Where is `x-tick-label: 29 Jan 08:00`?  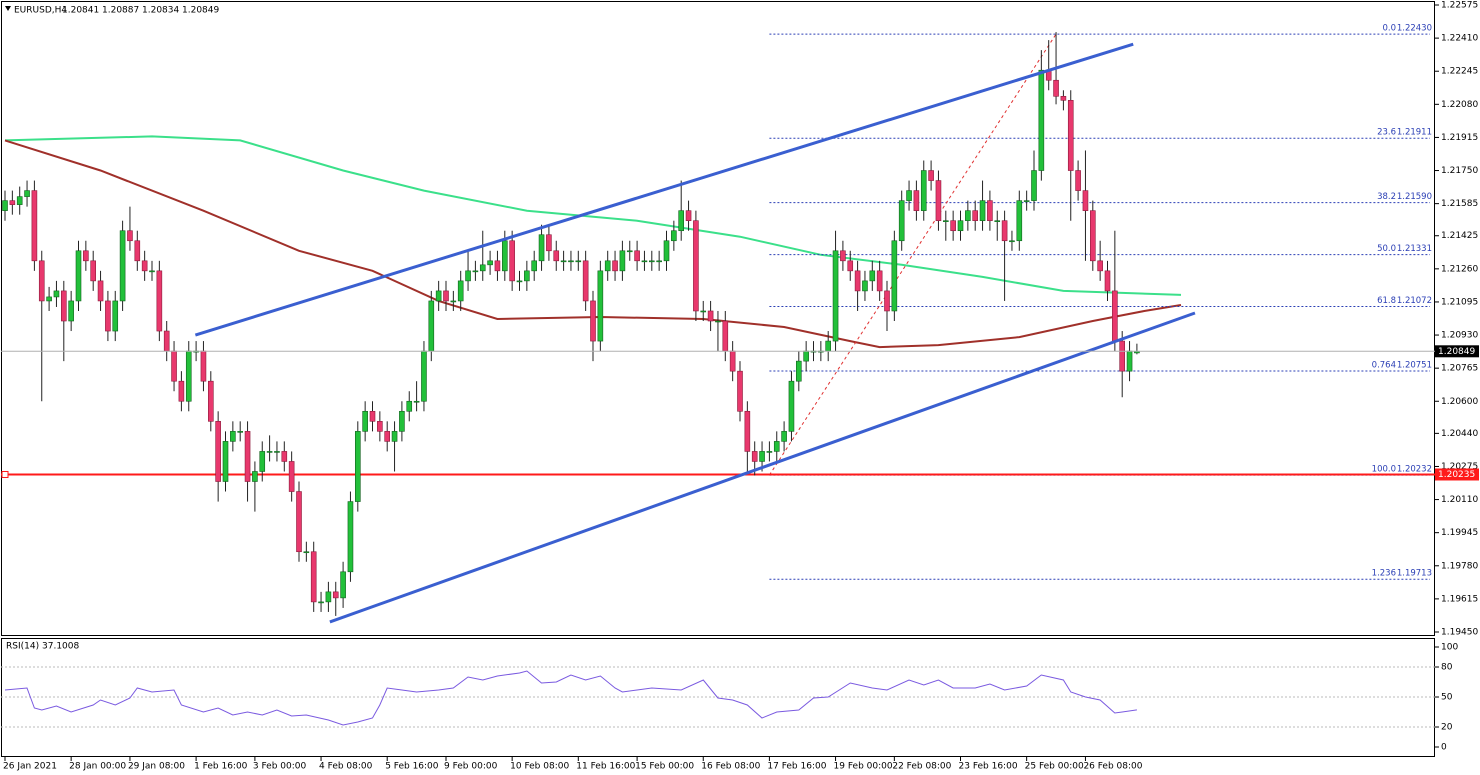 x-tick-label: 29 Jan 08:00 is located at coordinates (156, 767).